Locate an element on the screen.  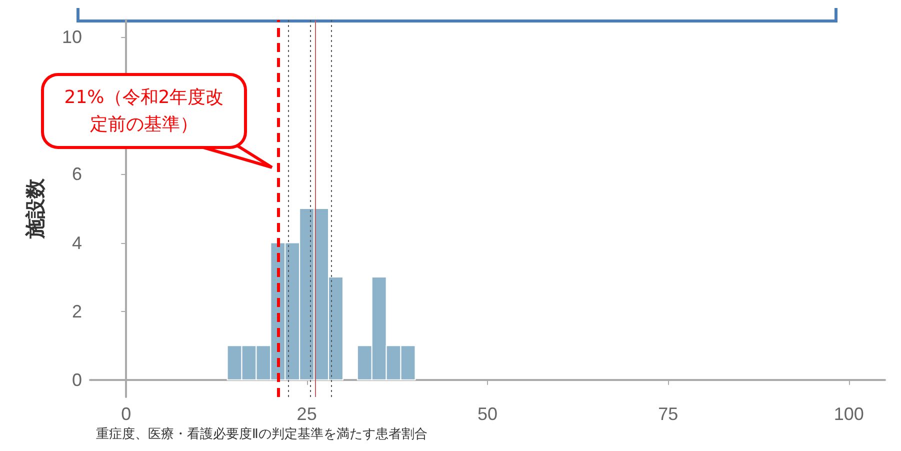
x-tick-label: 50 is located at coordinates (487, 414).